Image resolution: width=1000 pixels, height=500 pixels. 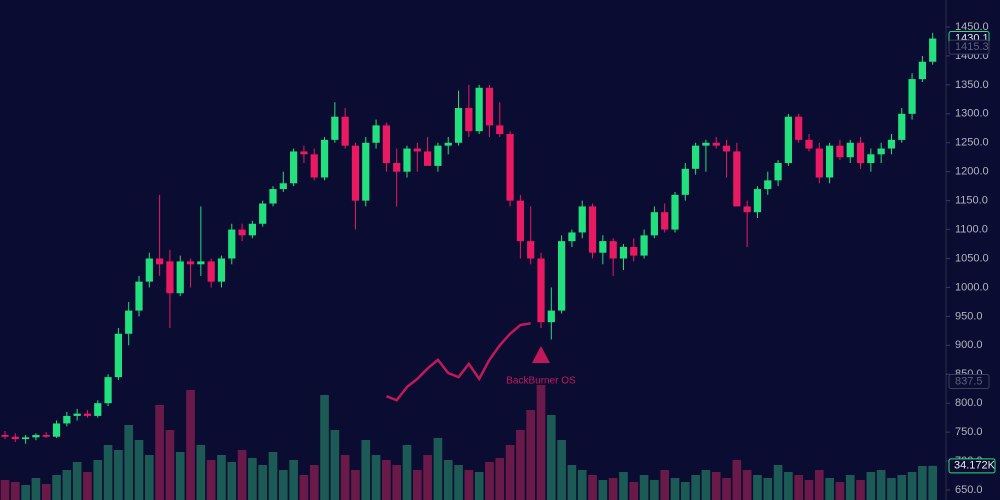 What do you see at coordinates (972, 258) in the screenshot?
I see `y-tick-label: 1050.0` at bounding box center [972, 258].